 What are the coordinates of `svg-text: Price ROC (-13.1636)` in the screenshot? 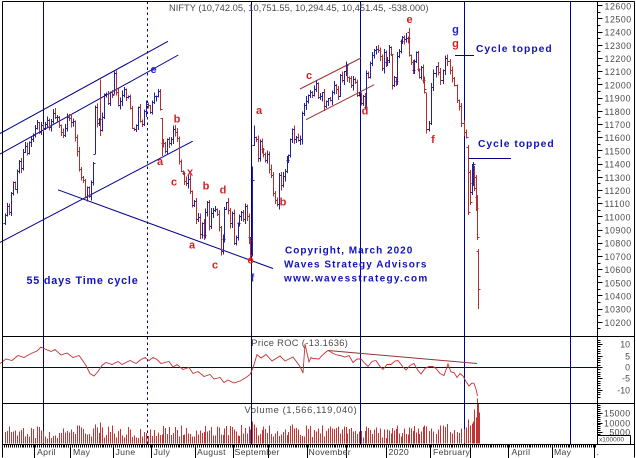 It's located at (299, 343).